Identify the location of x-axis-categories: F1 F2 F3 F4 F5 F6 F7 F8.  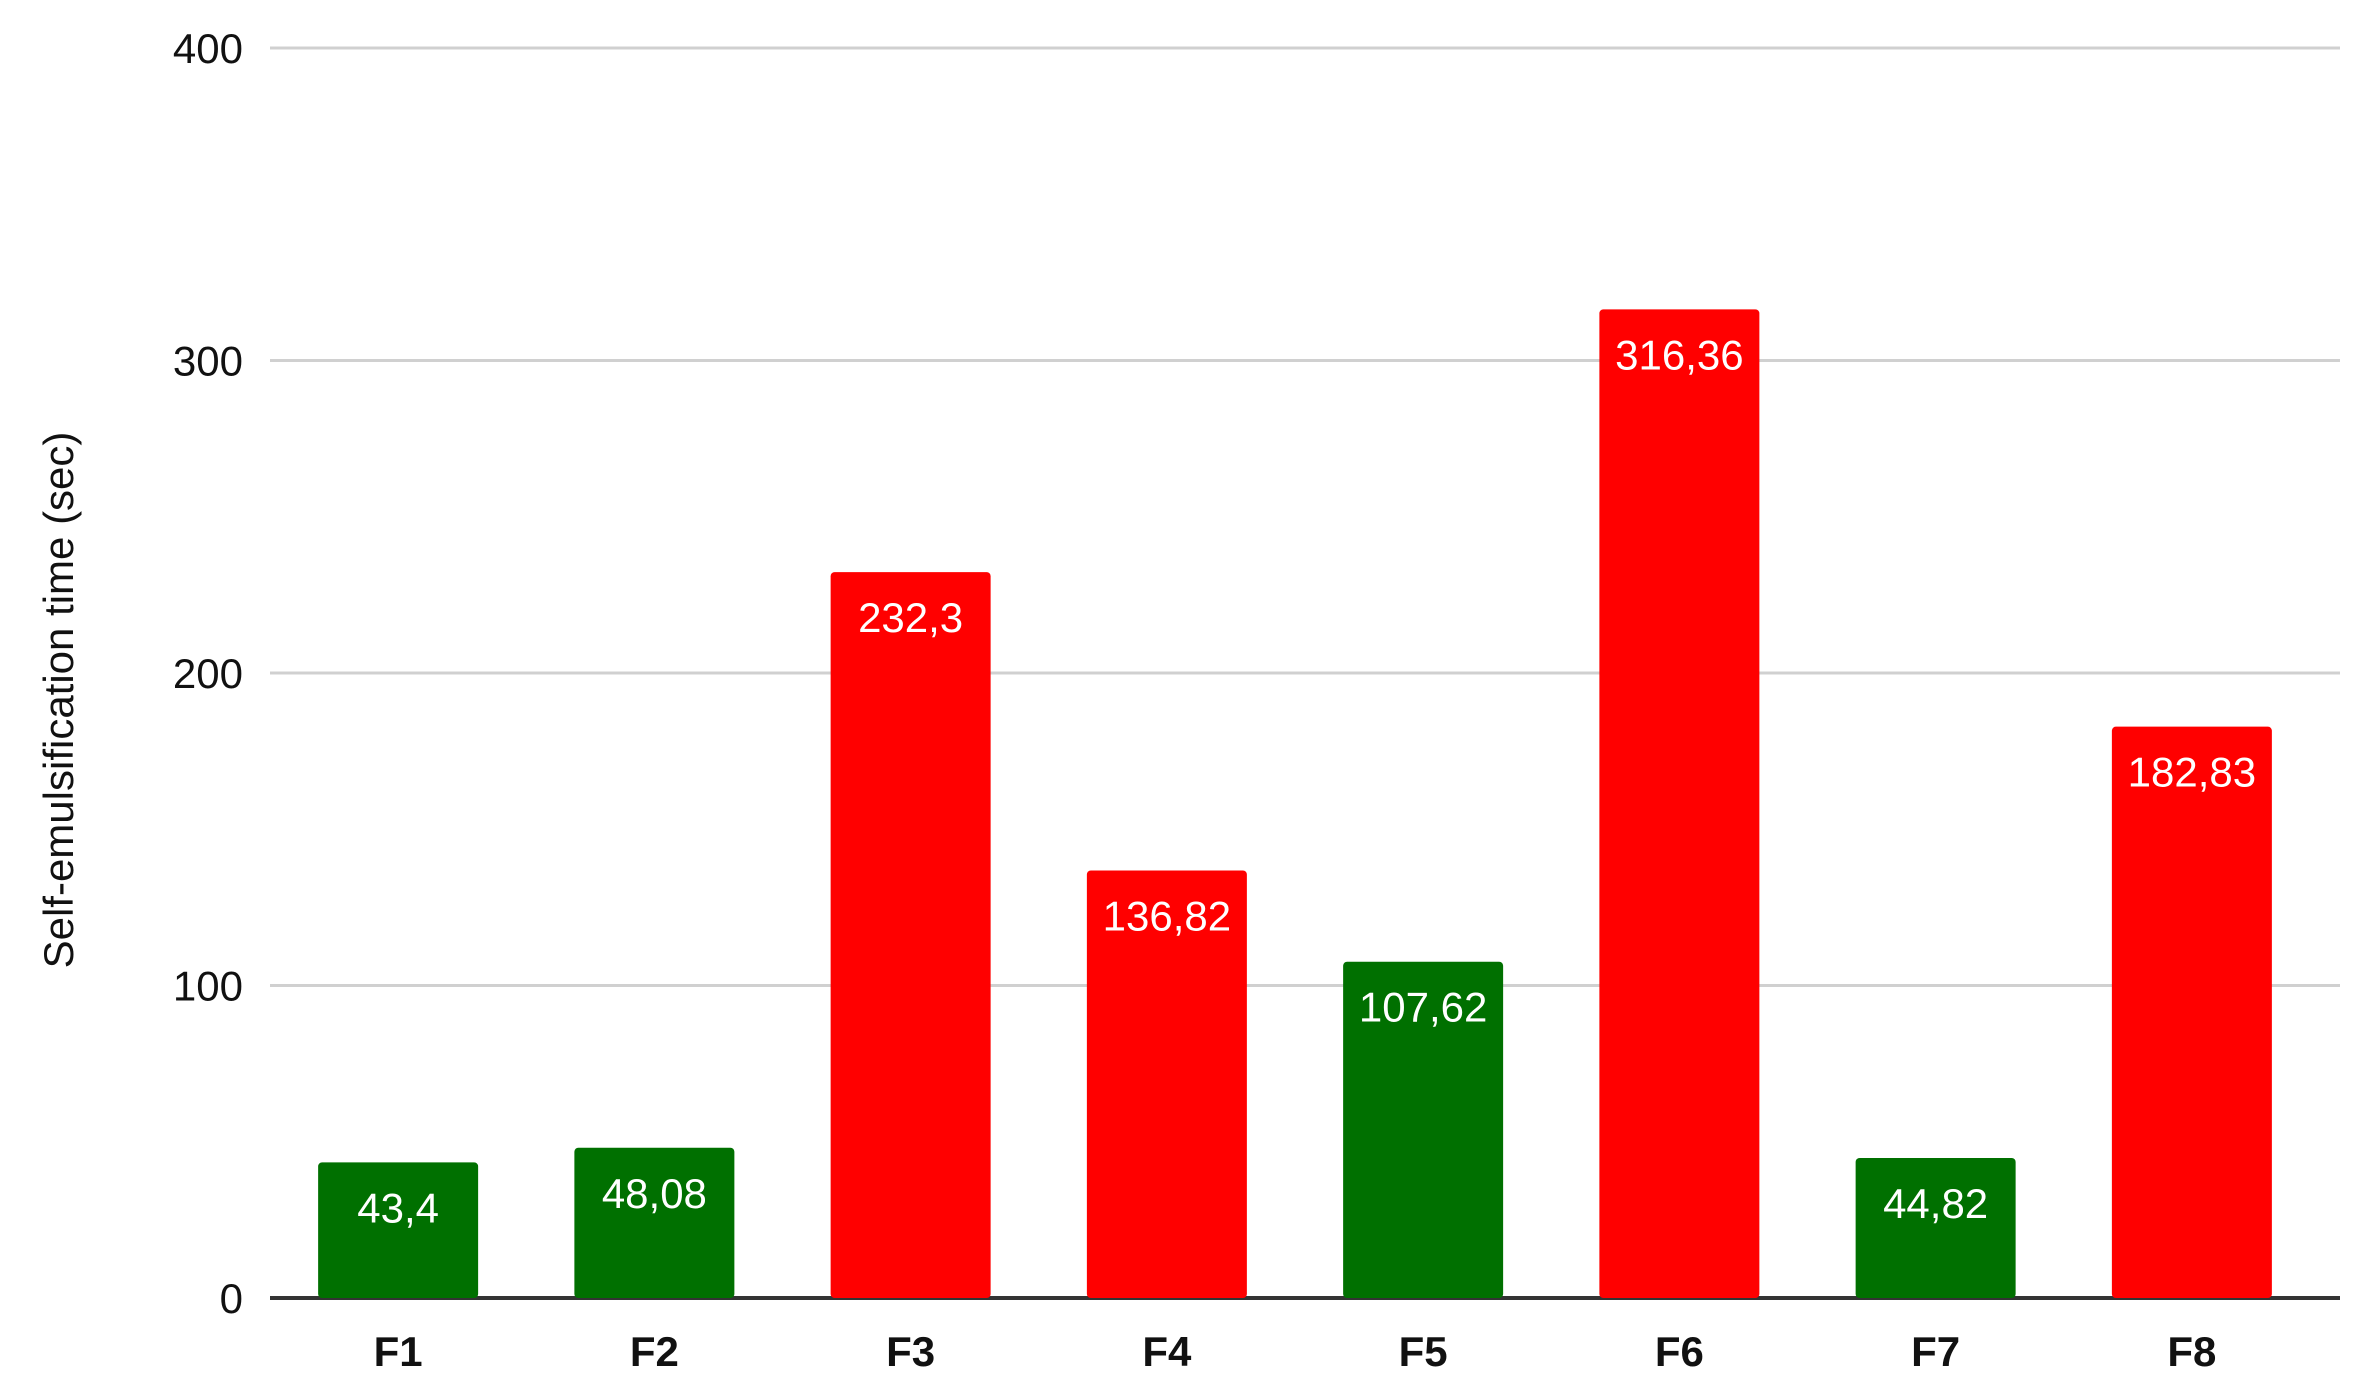
(1295, 1351).